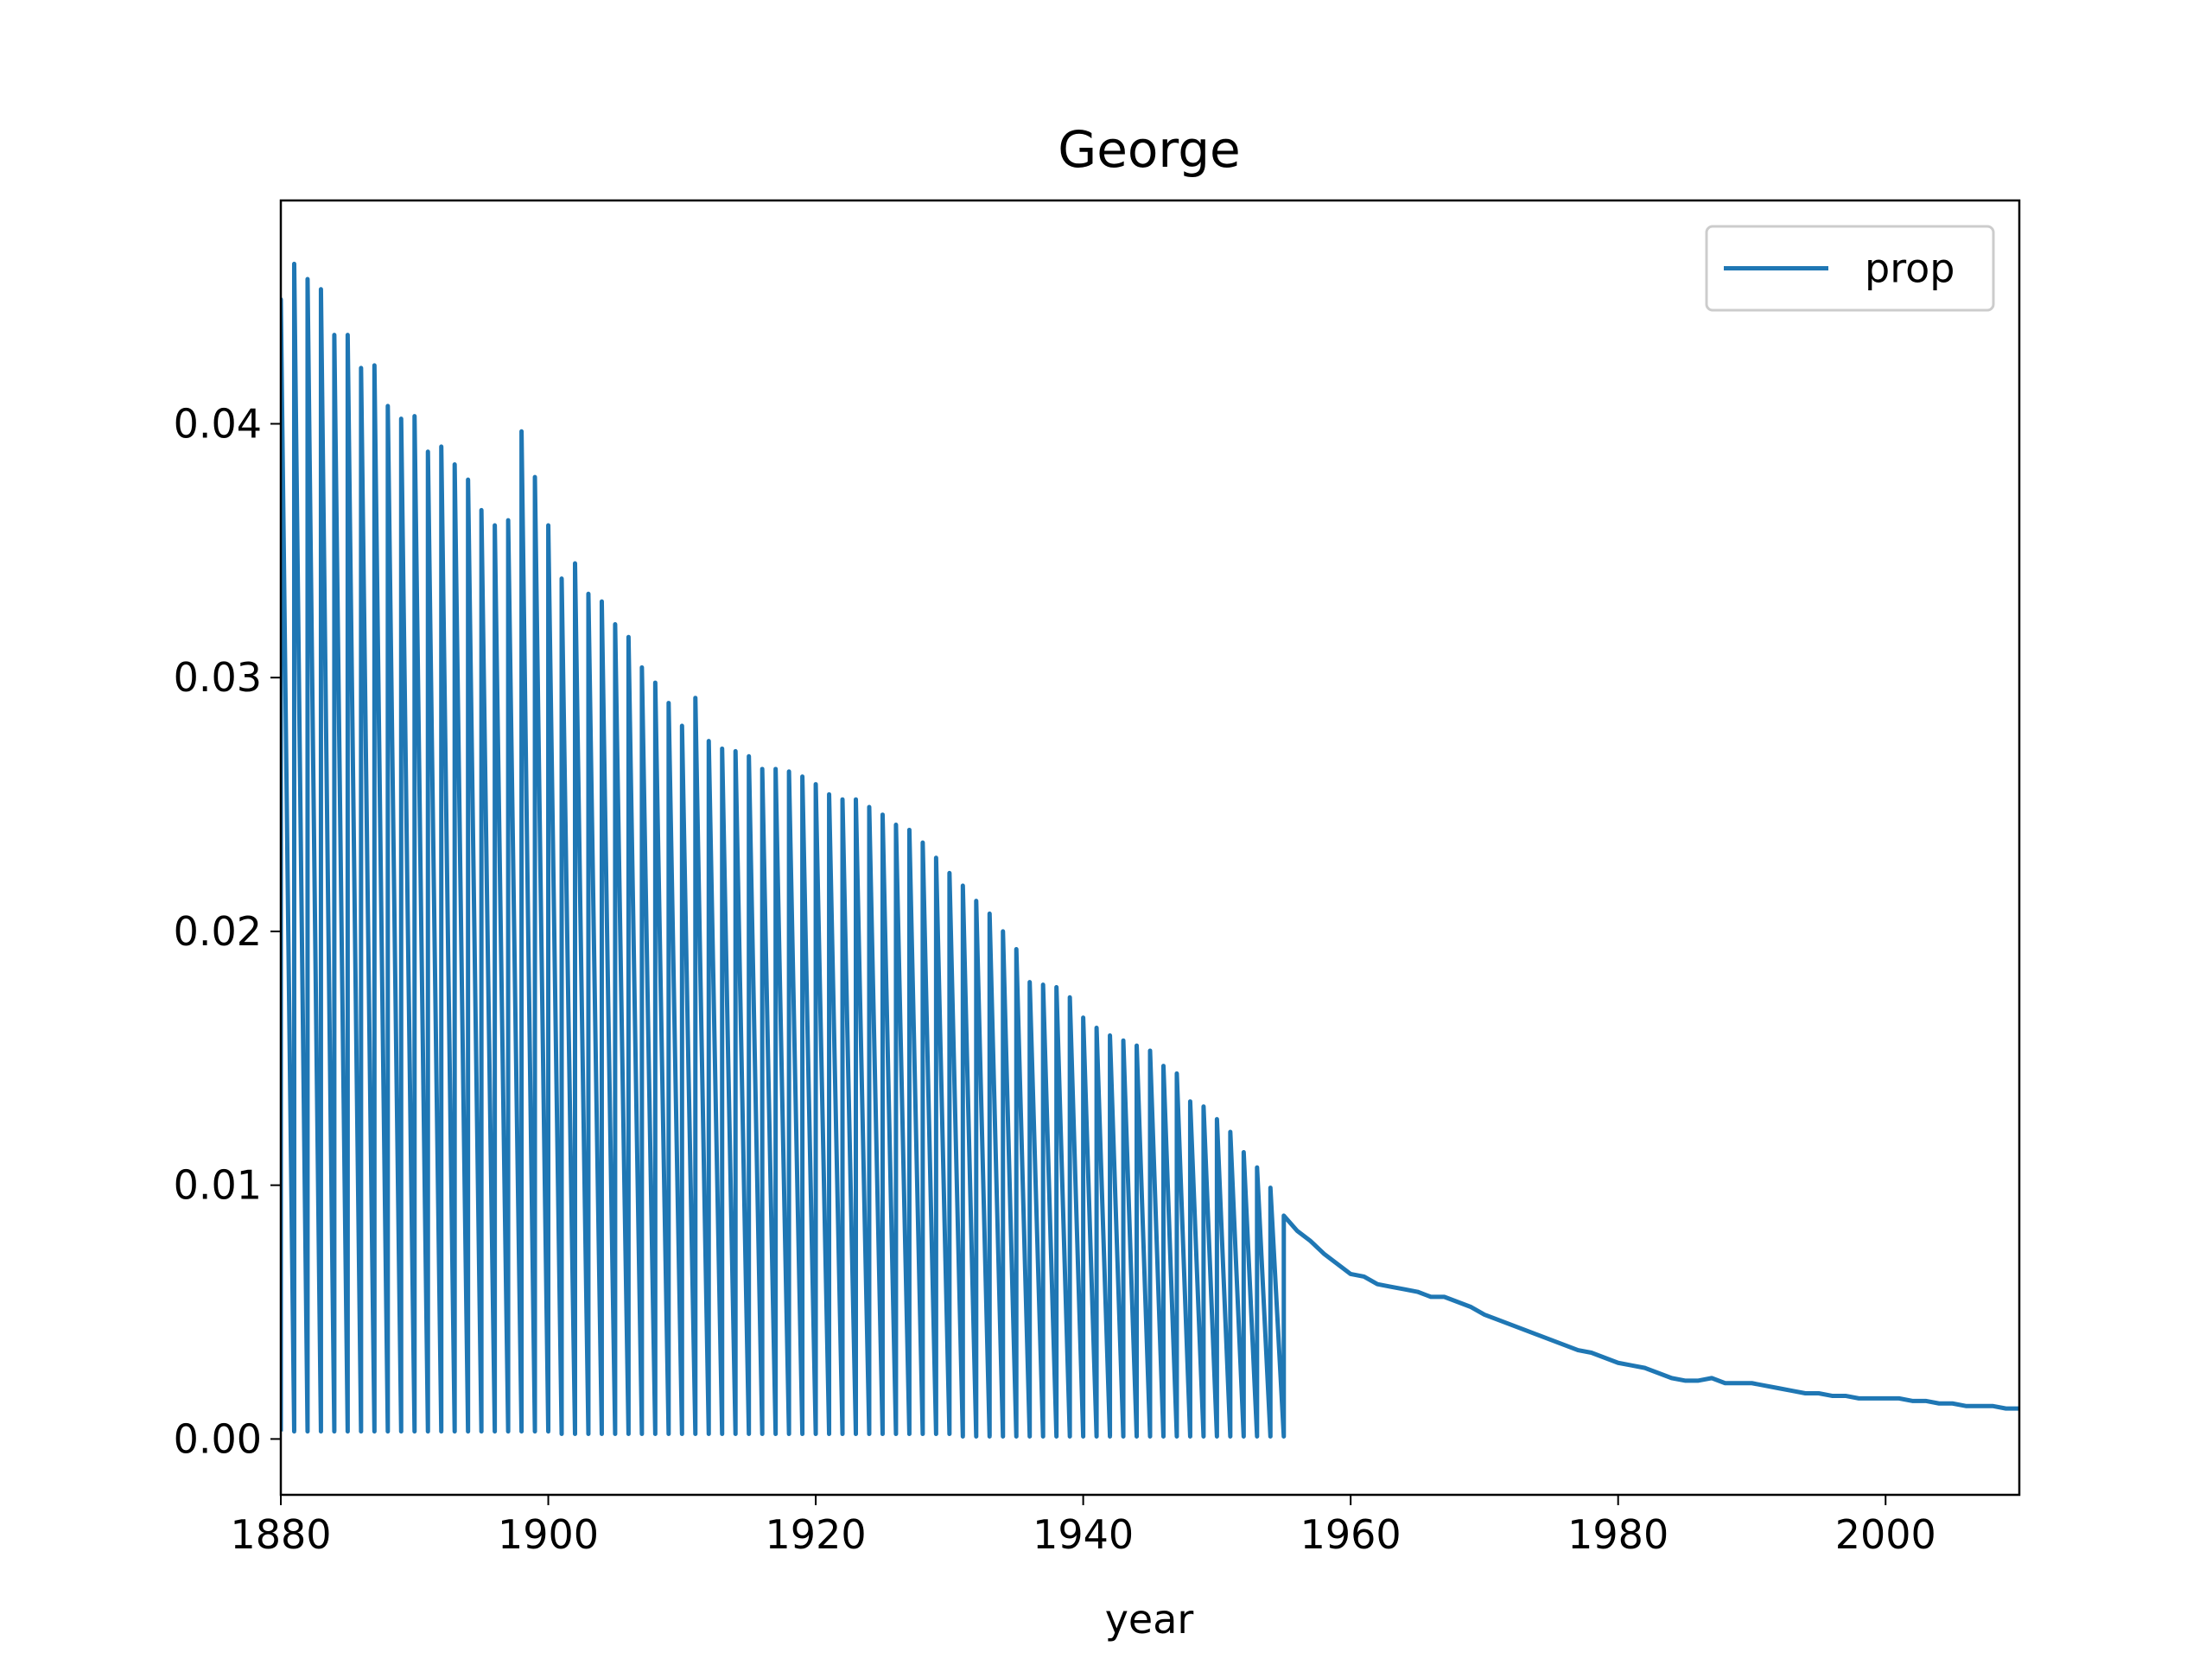  I want to click on x-tick-label: 1980, so click(1618, 1534).